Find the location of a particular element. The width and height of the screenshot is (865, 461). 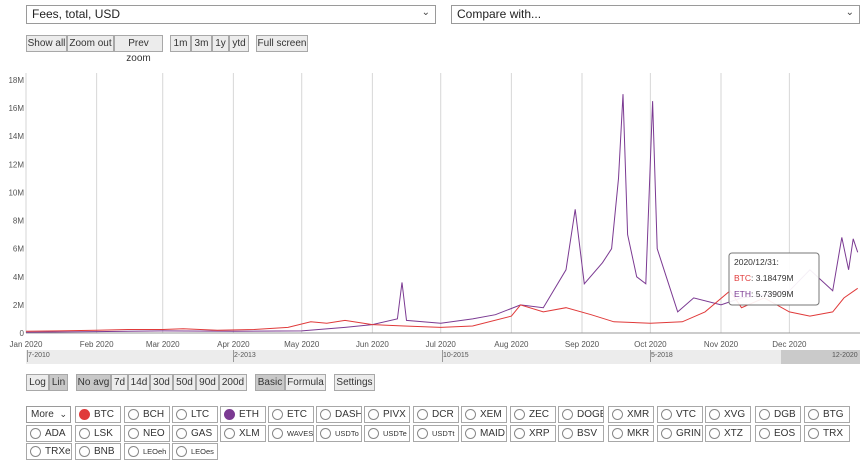

coin-toggle-dgb: DGB is located at coordinates (778, 414).